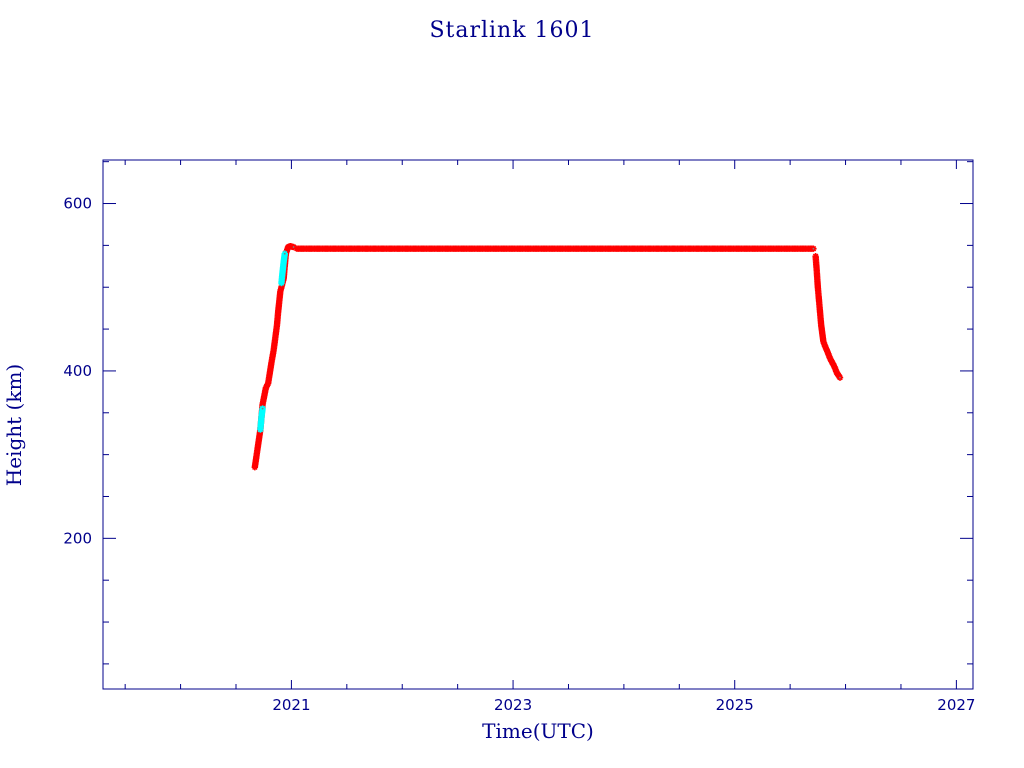 This screenshot has width=1024, height=768. I want to click on y-axis-label: Height (km), so click(14, 425).